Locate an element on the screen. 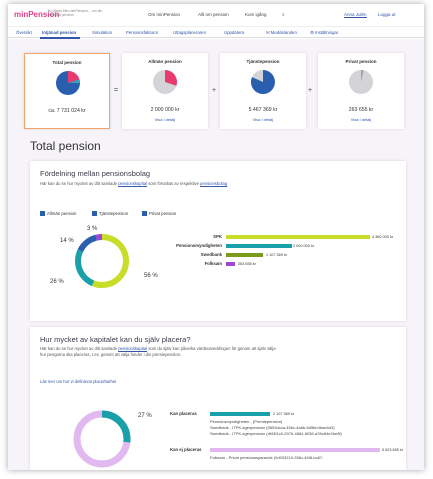 The width and height of the screenshot is (433, 479). tab-uppdatera: Uppdatera is located at coordinates (234, 32).